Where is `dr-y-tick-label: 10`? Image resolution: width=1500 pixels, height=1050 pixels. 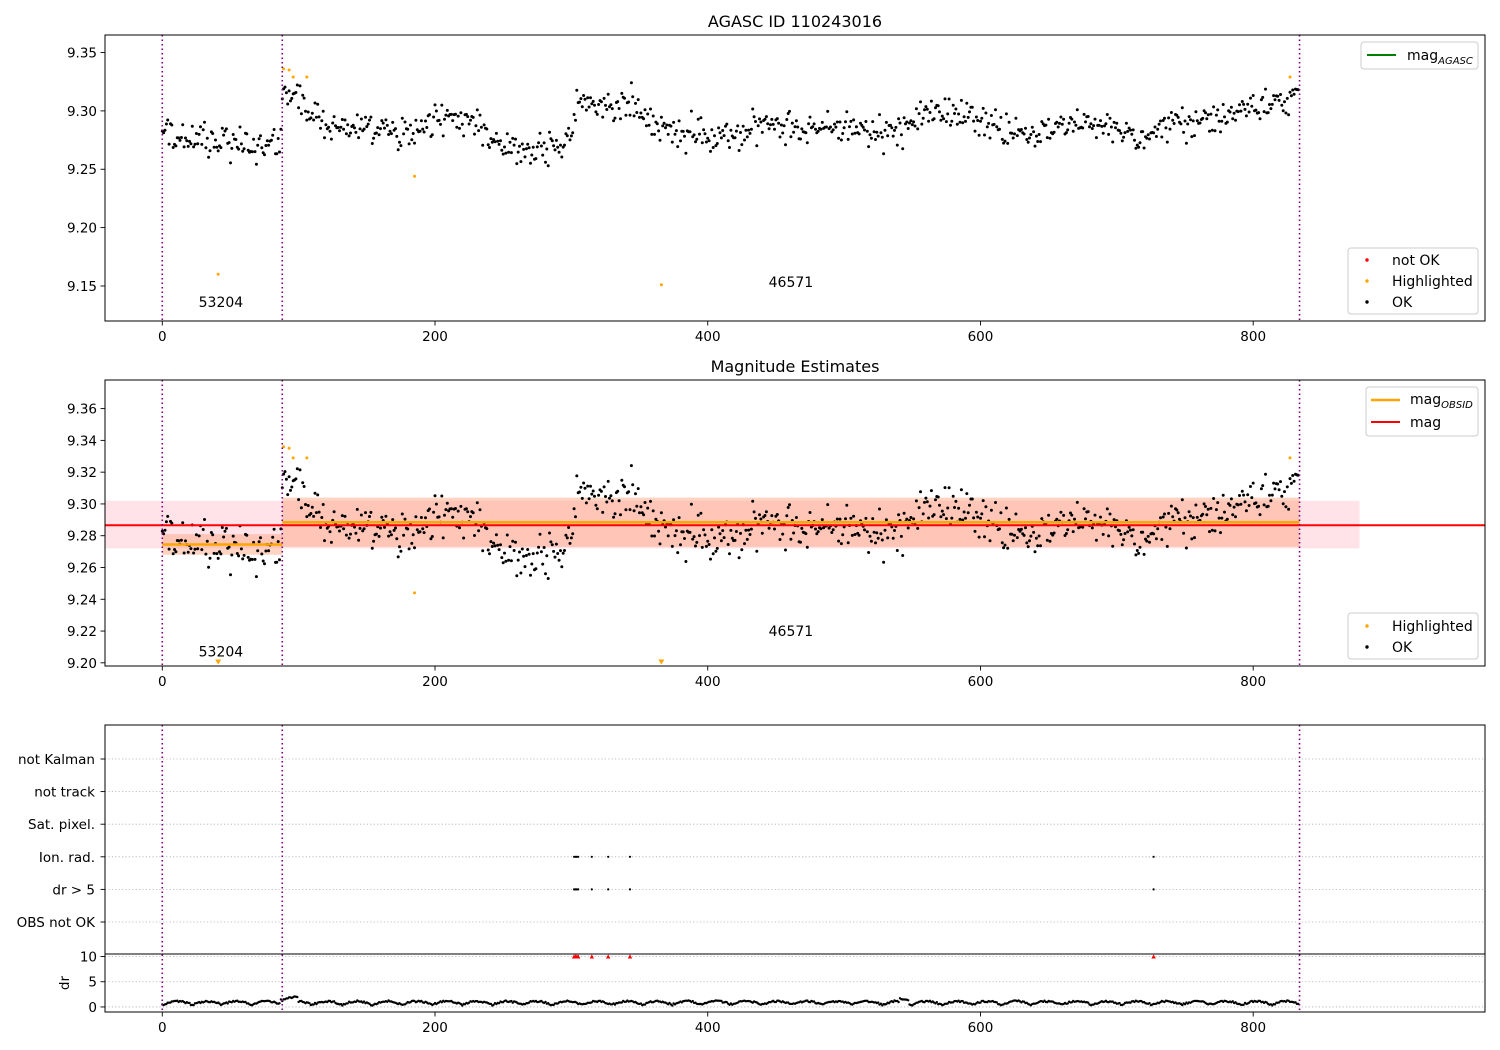
dr-y-tick-label: 10 is located at coordinates (88, 958).